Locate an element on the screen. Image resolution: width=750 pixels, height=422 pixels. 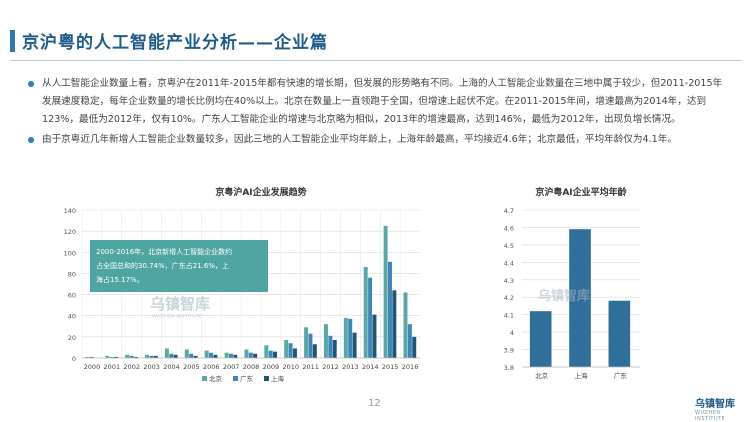
chart1-title: 京粤沪AI企业发展趋势 is located at coordinates (260, 192).